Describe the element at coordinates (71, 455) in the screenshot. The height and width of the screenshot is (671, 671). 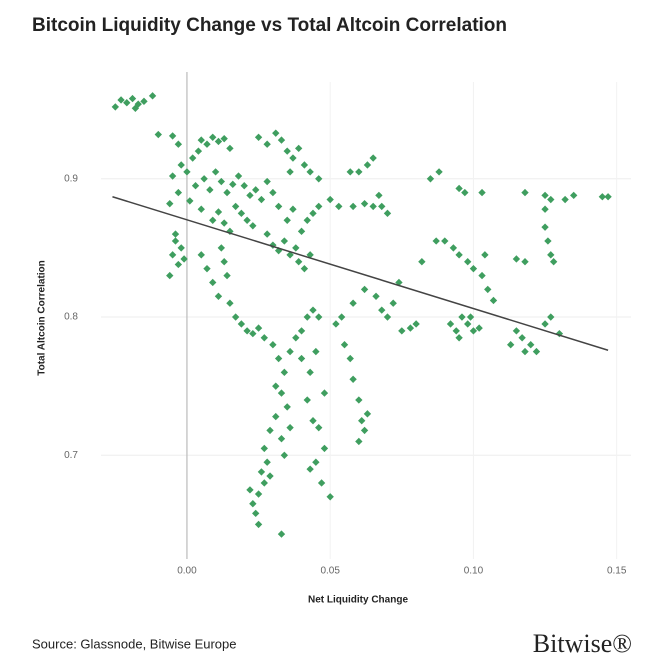
I see `y-tick-label: 0.7` at that location.